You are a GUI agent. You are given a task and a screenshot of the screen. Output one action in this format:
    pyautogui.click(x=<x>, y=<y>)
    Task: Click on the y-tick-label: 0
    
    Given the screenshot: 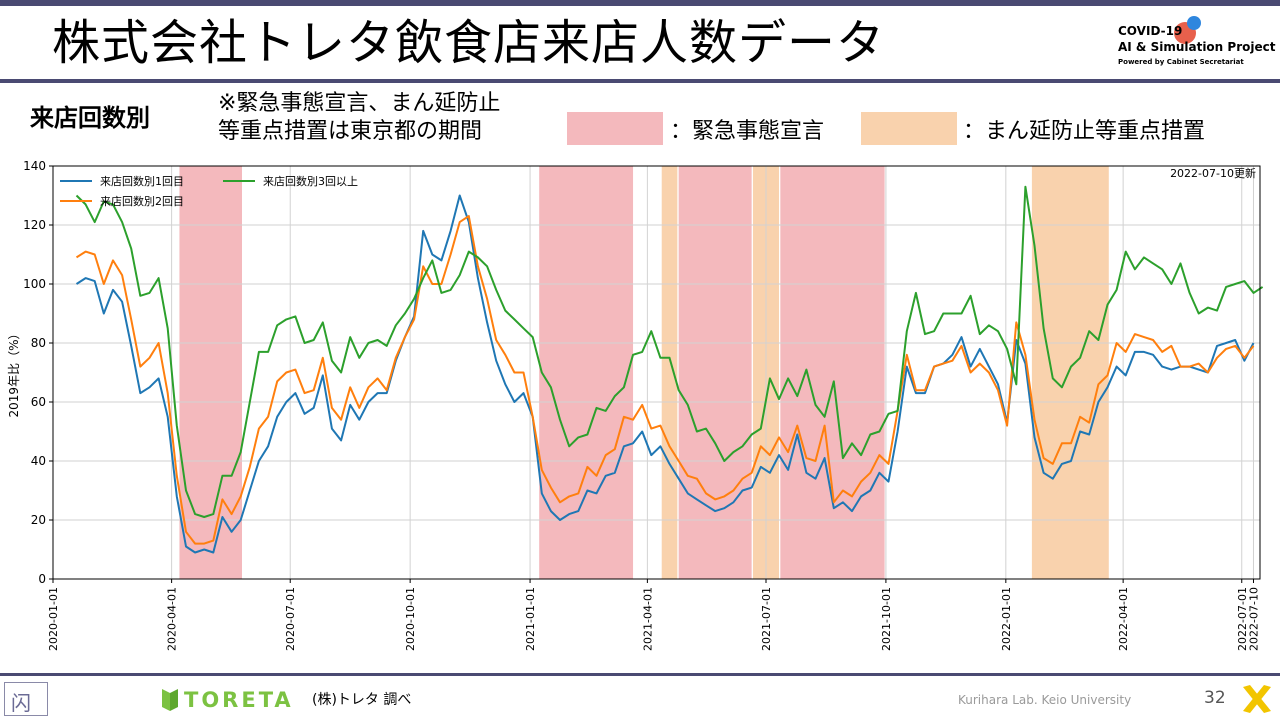 What is the action you would take?
    pyautogui.click(x=42, y=579)
    